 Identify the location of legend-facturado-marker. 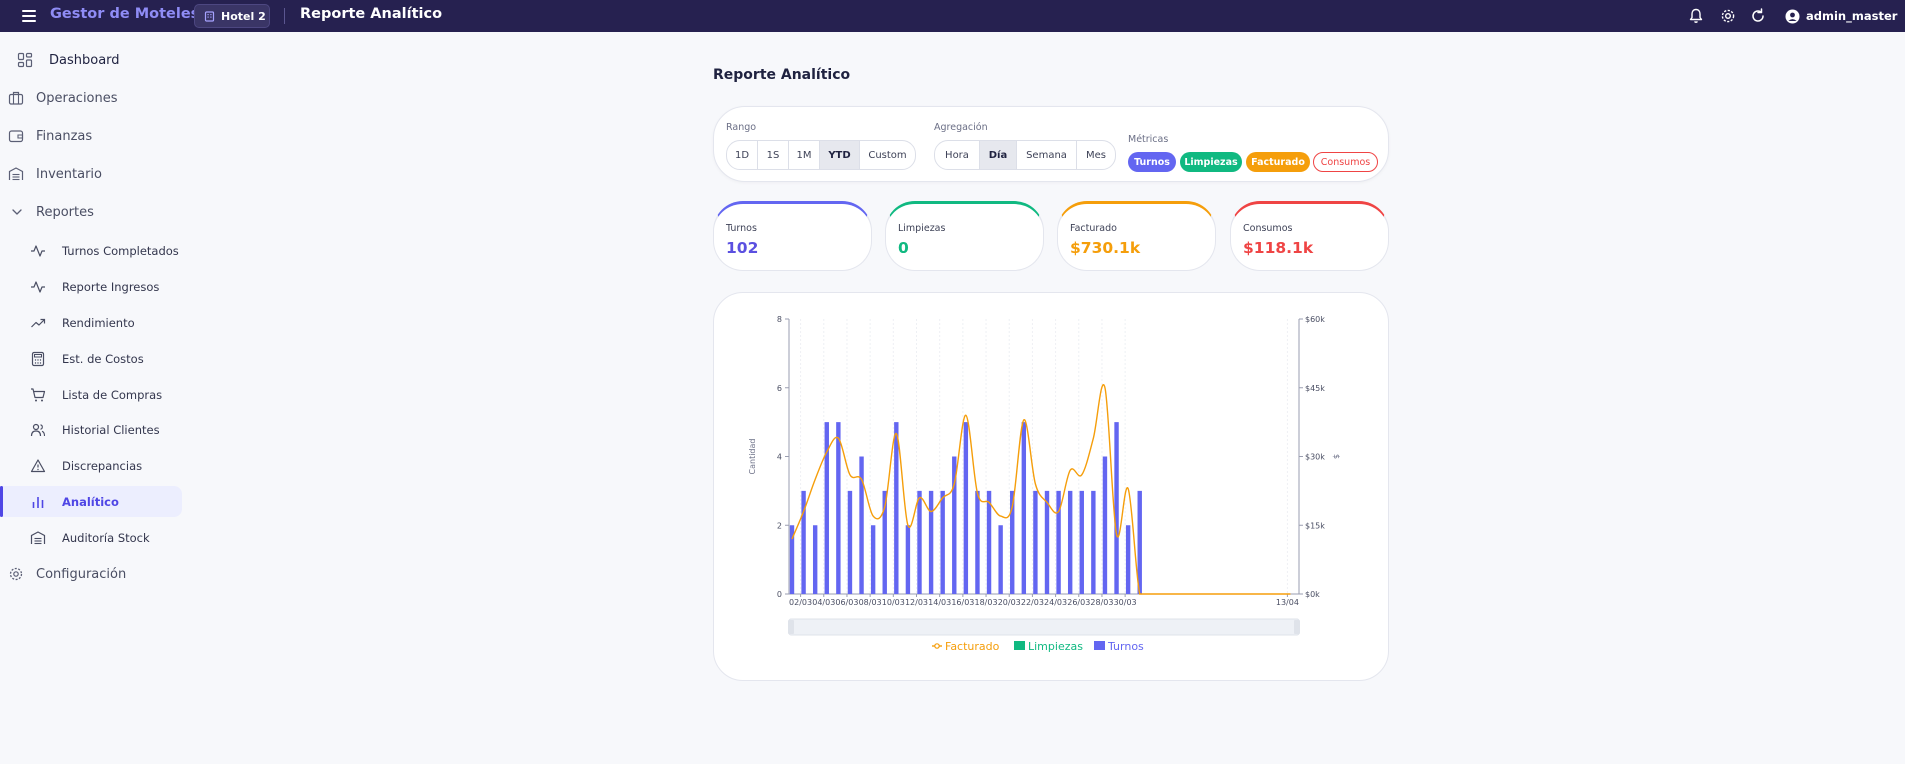
(937, 646).